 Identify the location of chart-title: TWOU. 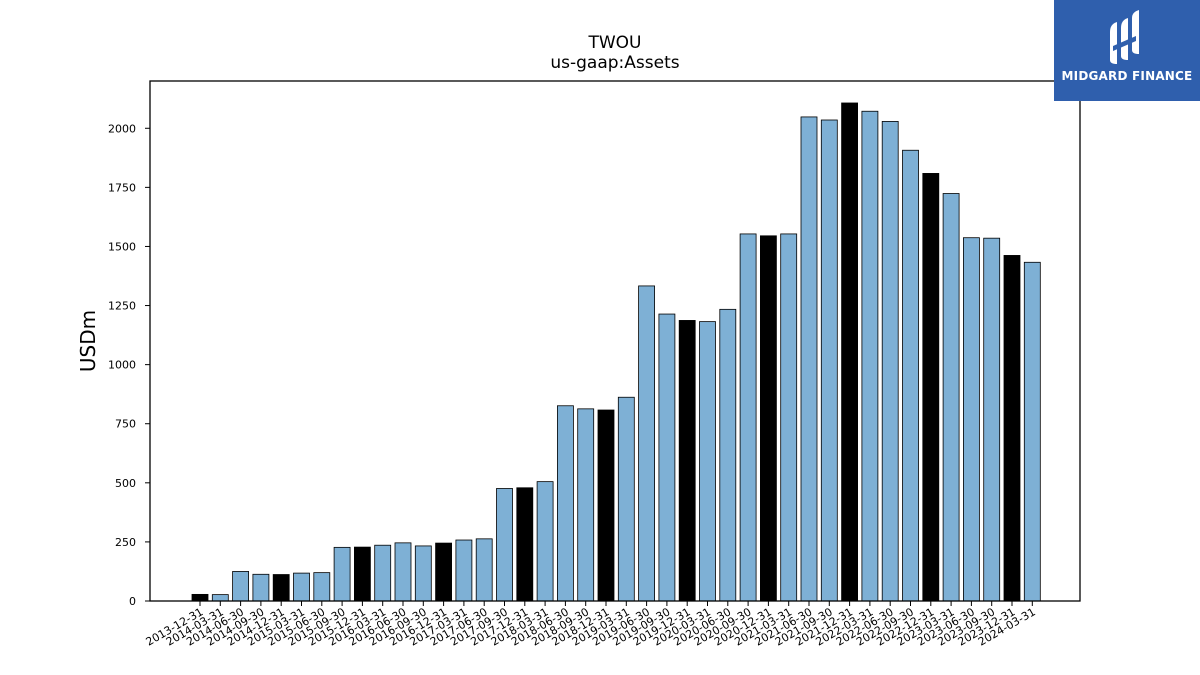
(614, 43).